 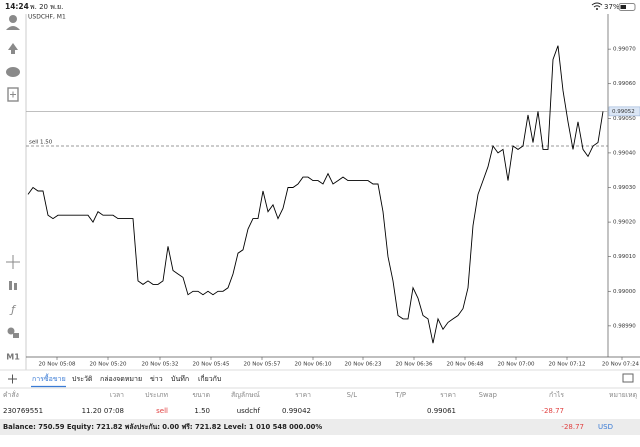 I want to click on battery-icon, so click(x=627, y=7).